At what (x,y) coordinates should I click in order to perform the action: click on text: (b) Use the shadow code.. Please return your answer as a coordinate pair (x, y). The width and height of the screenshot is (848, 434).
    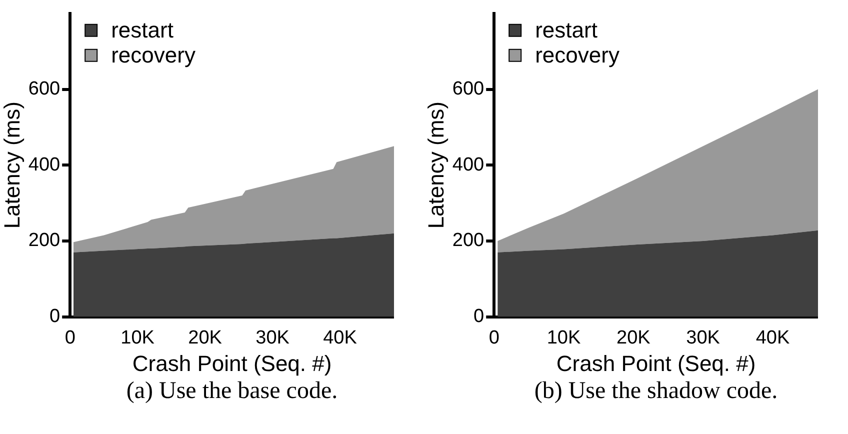
    Looking at the image, I should click on (656, 391).